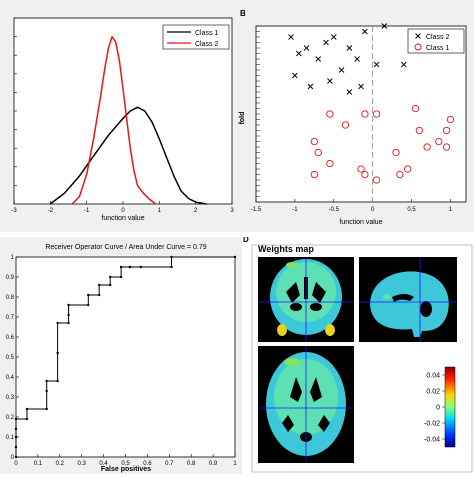  I want to click on x-tick-label-a: 2, so click(196, 211).